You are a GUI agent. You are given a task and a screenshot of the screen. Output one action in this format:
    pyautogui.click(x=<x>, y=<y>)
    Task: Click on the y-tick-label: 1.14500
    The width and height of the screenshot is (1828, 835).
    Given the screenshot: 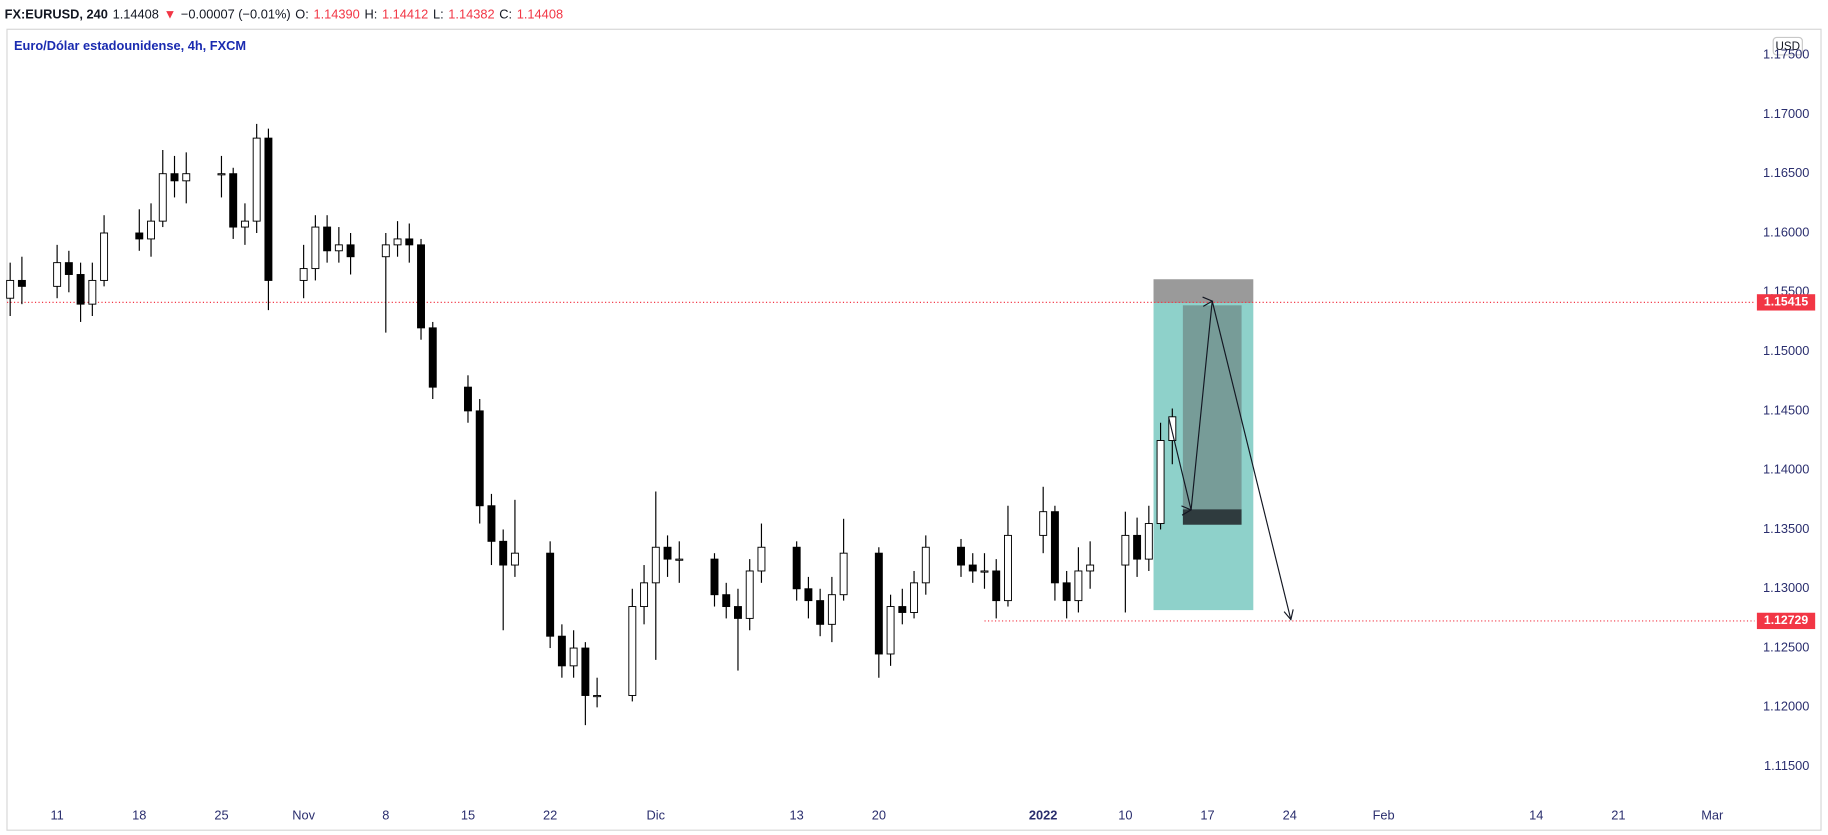 What is the action you would take?
    pyautogui.click(x=1786, y=409)
    